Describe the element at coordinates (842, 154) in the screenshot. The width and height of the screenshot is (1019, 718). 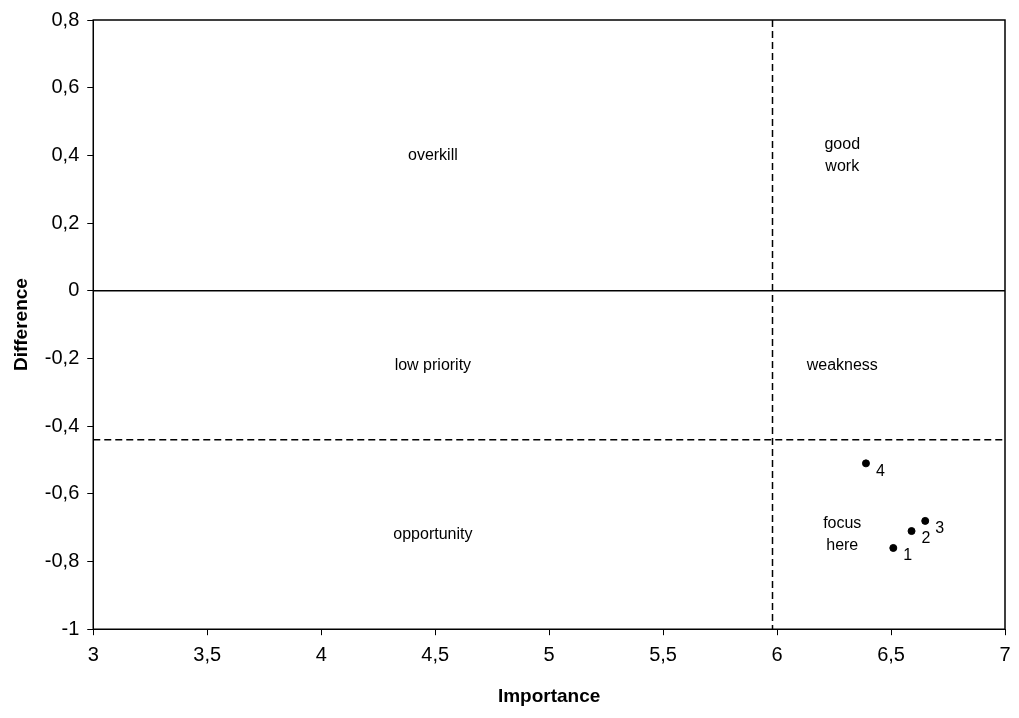
I see `annotation: good work` at that location.